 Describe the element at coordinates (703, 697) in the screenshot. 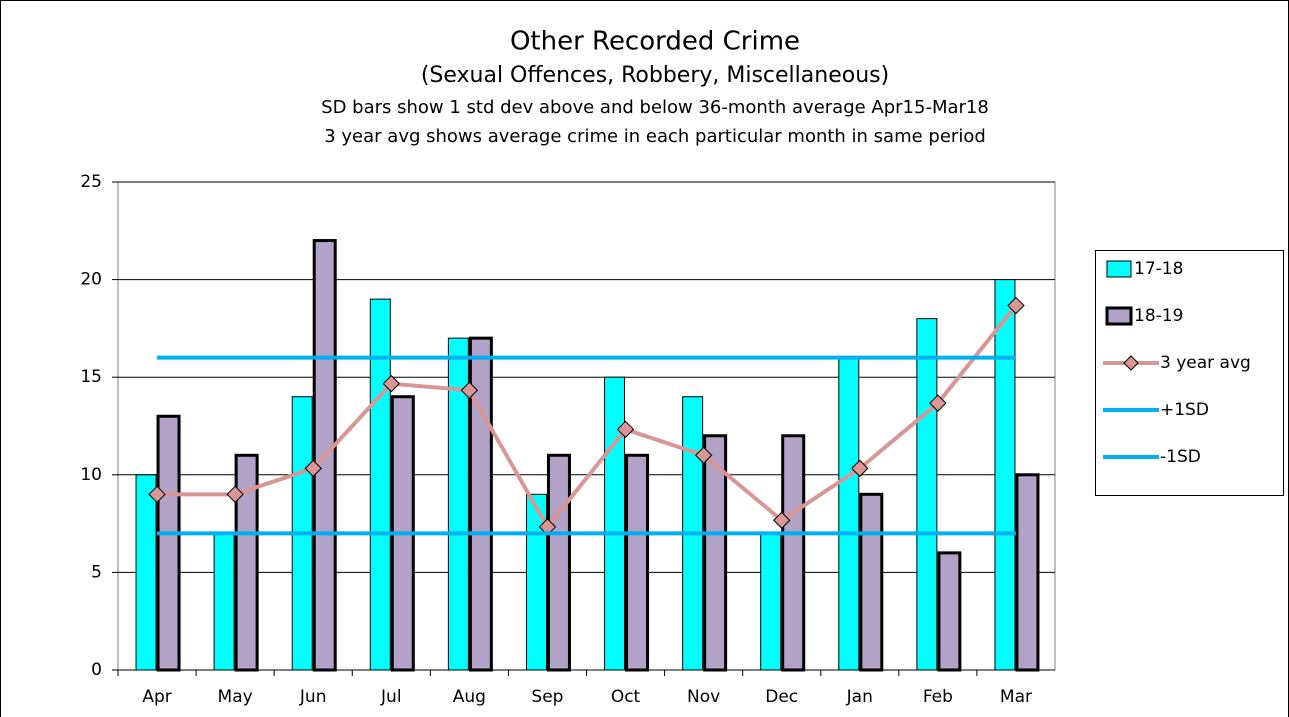

I see `x-tick-label: Nov` at that location.